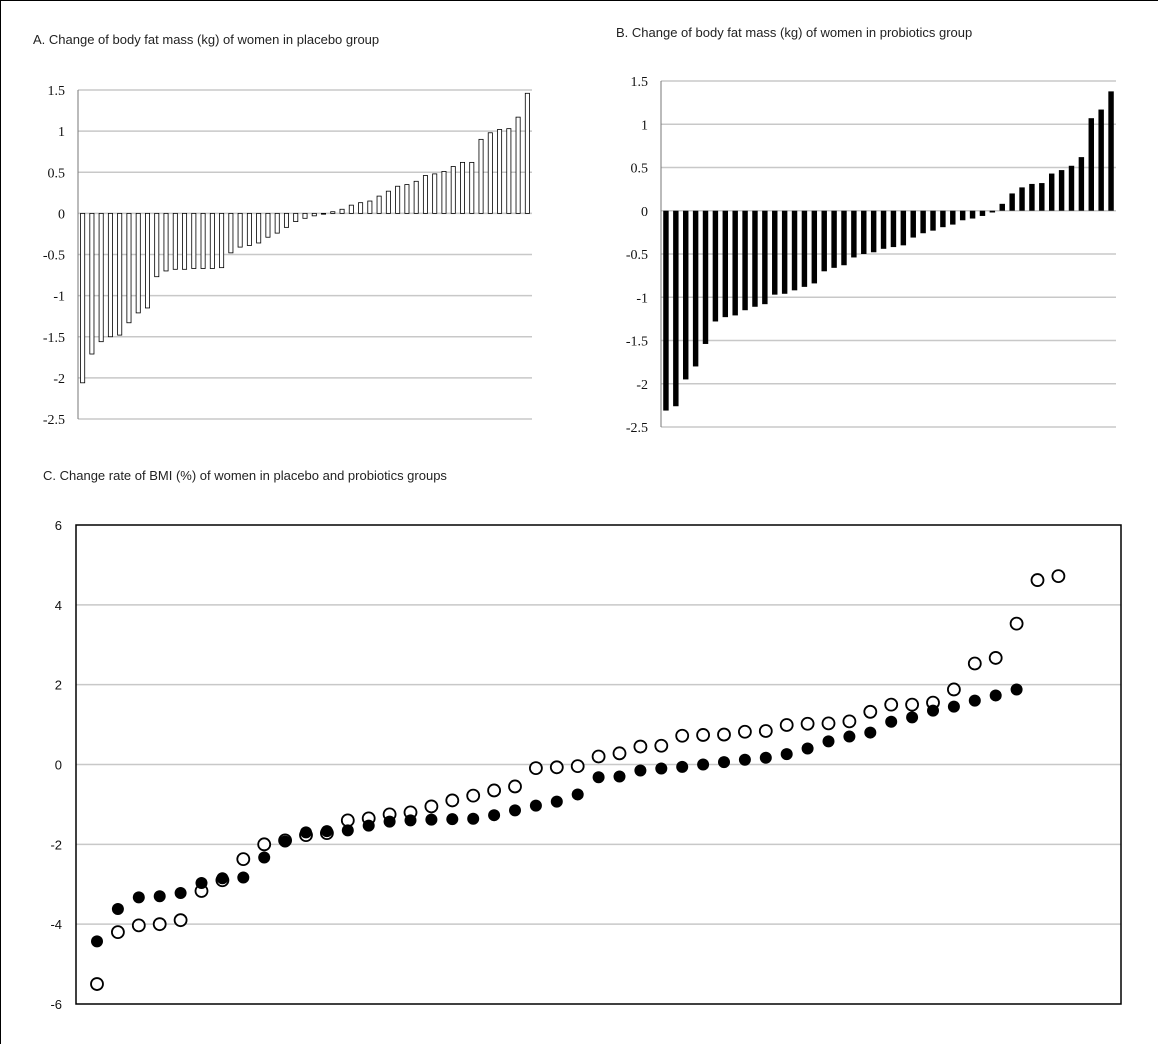  What do you see at coordinates (57, 91) in the screenshot?
I see `y-tick-label: 1.5` at bounding box center [57, 91].